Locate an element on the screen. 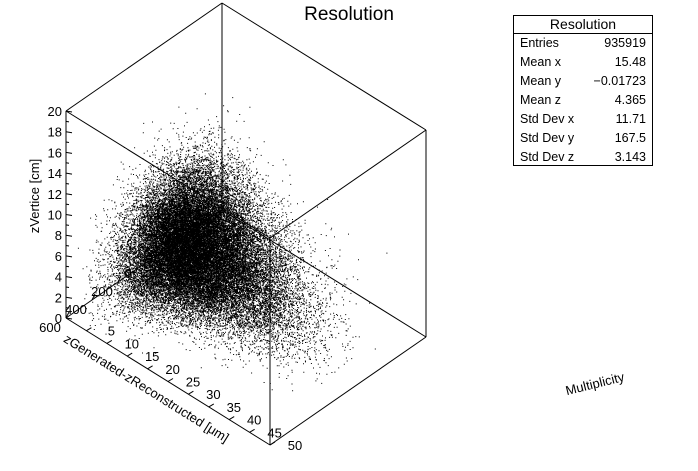 Image resolution: width=698 pixels, height=471 pixels. x-tick-label: 25 is located at coordinates (193, 382).